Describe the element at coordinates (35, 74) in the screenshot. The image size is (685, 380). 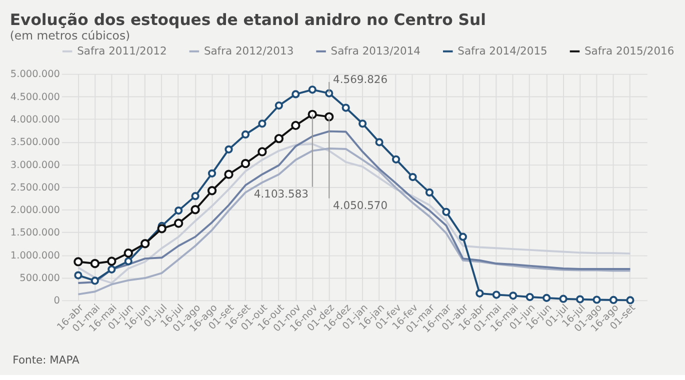
I see `y-tick-label: 5.000.000` at that location.